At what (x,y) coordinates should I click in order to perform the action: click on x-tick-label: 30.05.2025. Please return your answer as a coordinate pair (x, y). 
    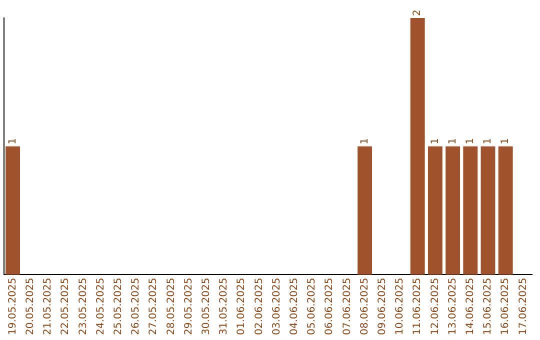
    Looking at the image, I should click on (206, 307).